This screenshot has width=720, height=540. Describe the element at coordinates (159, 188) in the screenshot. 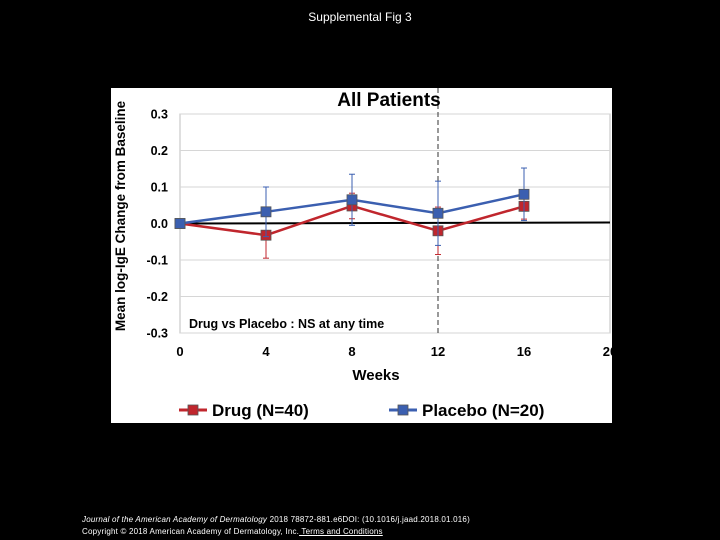

I see `y-tick-label: 0.1` at that location.